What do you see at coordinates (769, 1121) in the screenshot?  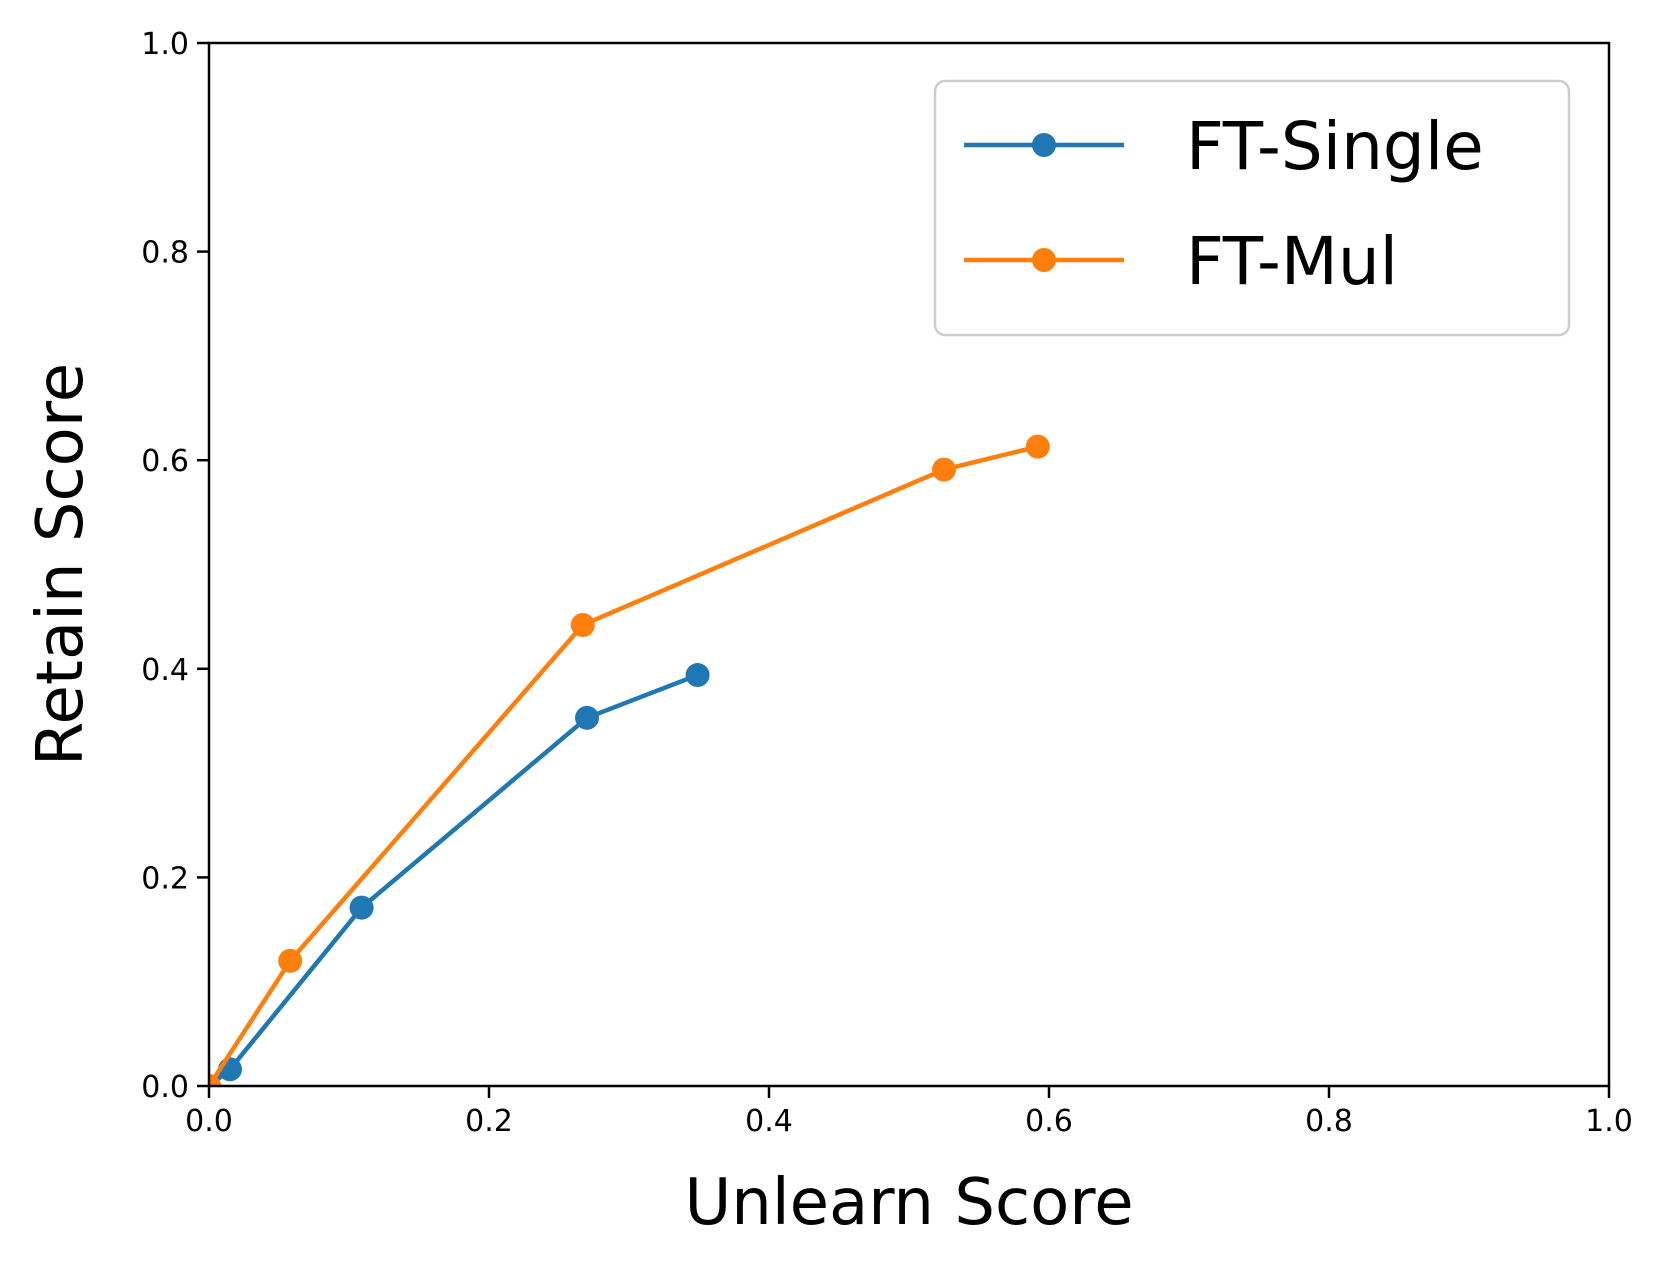 I see `x-tick-label-2: 0.4` at bounding box center [769, 1121].